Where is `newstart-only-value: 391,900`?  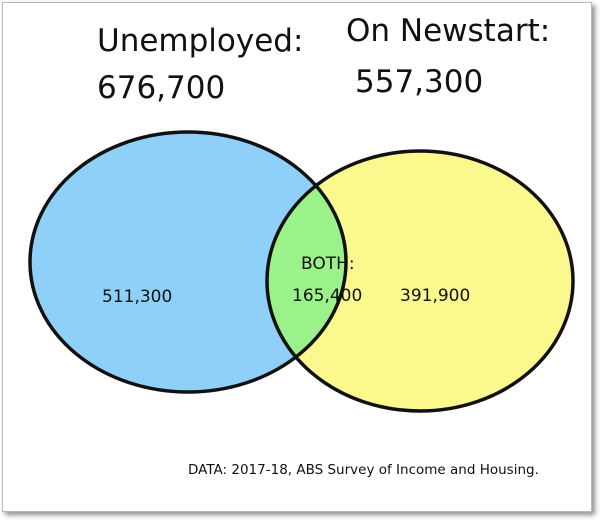 newstart-only-value: 391,900 is located at coordinates (435, 296).